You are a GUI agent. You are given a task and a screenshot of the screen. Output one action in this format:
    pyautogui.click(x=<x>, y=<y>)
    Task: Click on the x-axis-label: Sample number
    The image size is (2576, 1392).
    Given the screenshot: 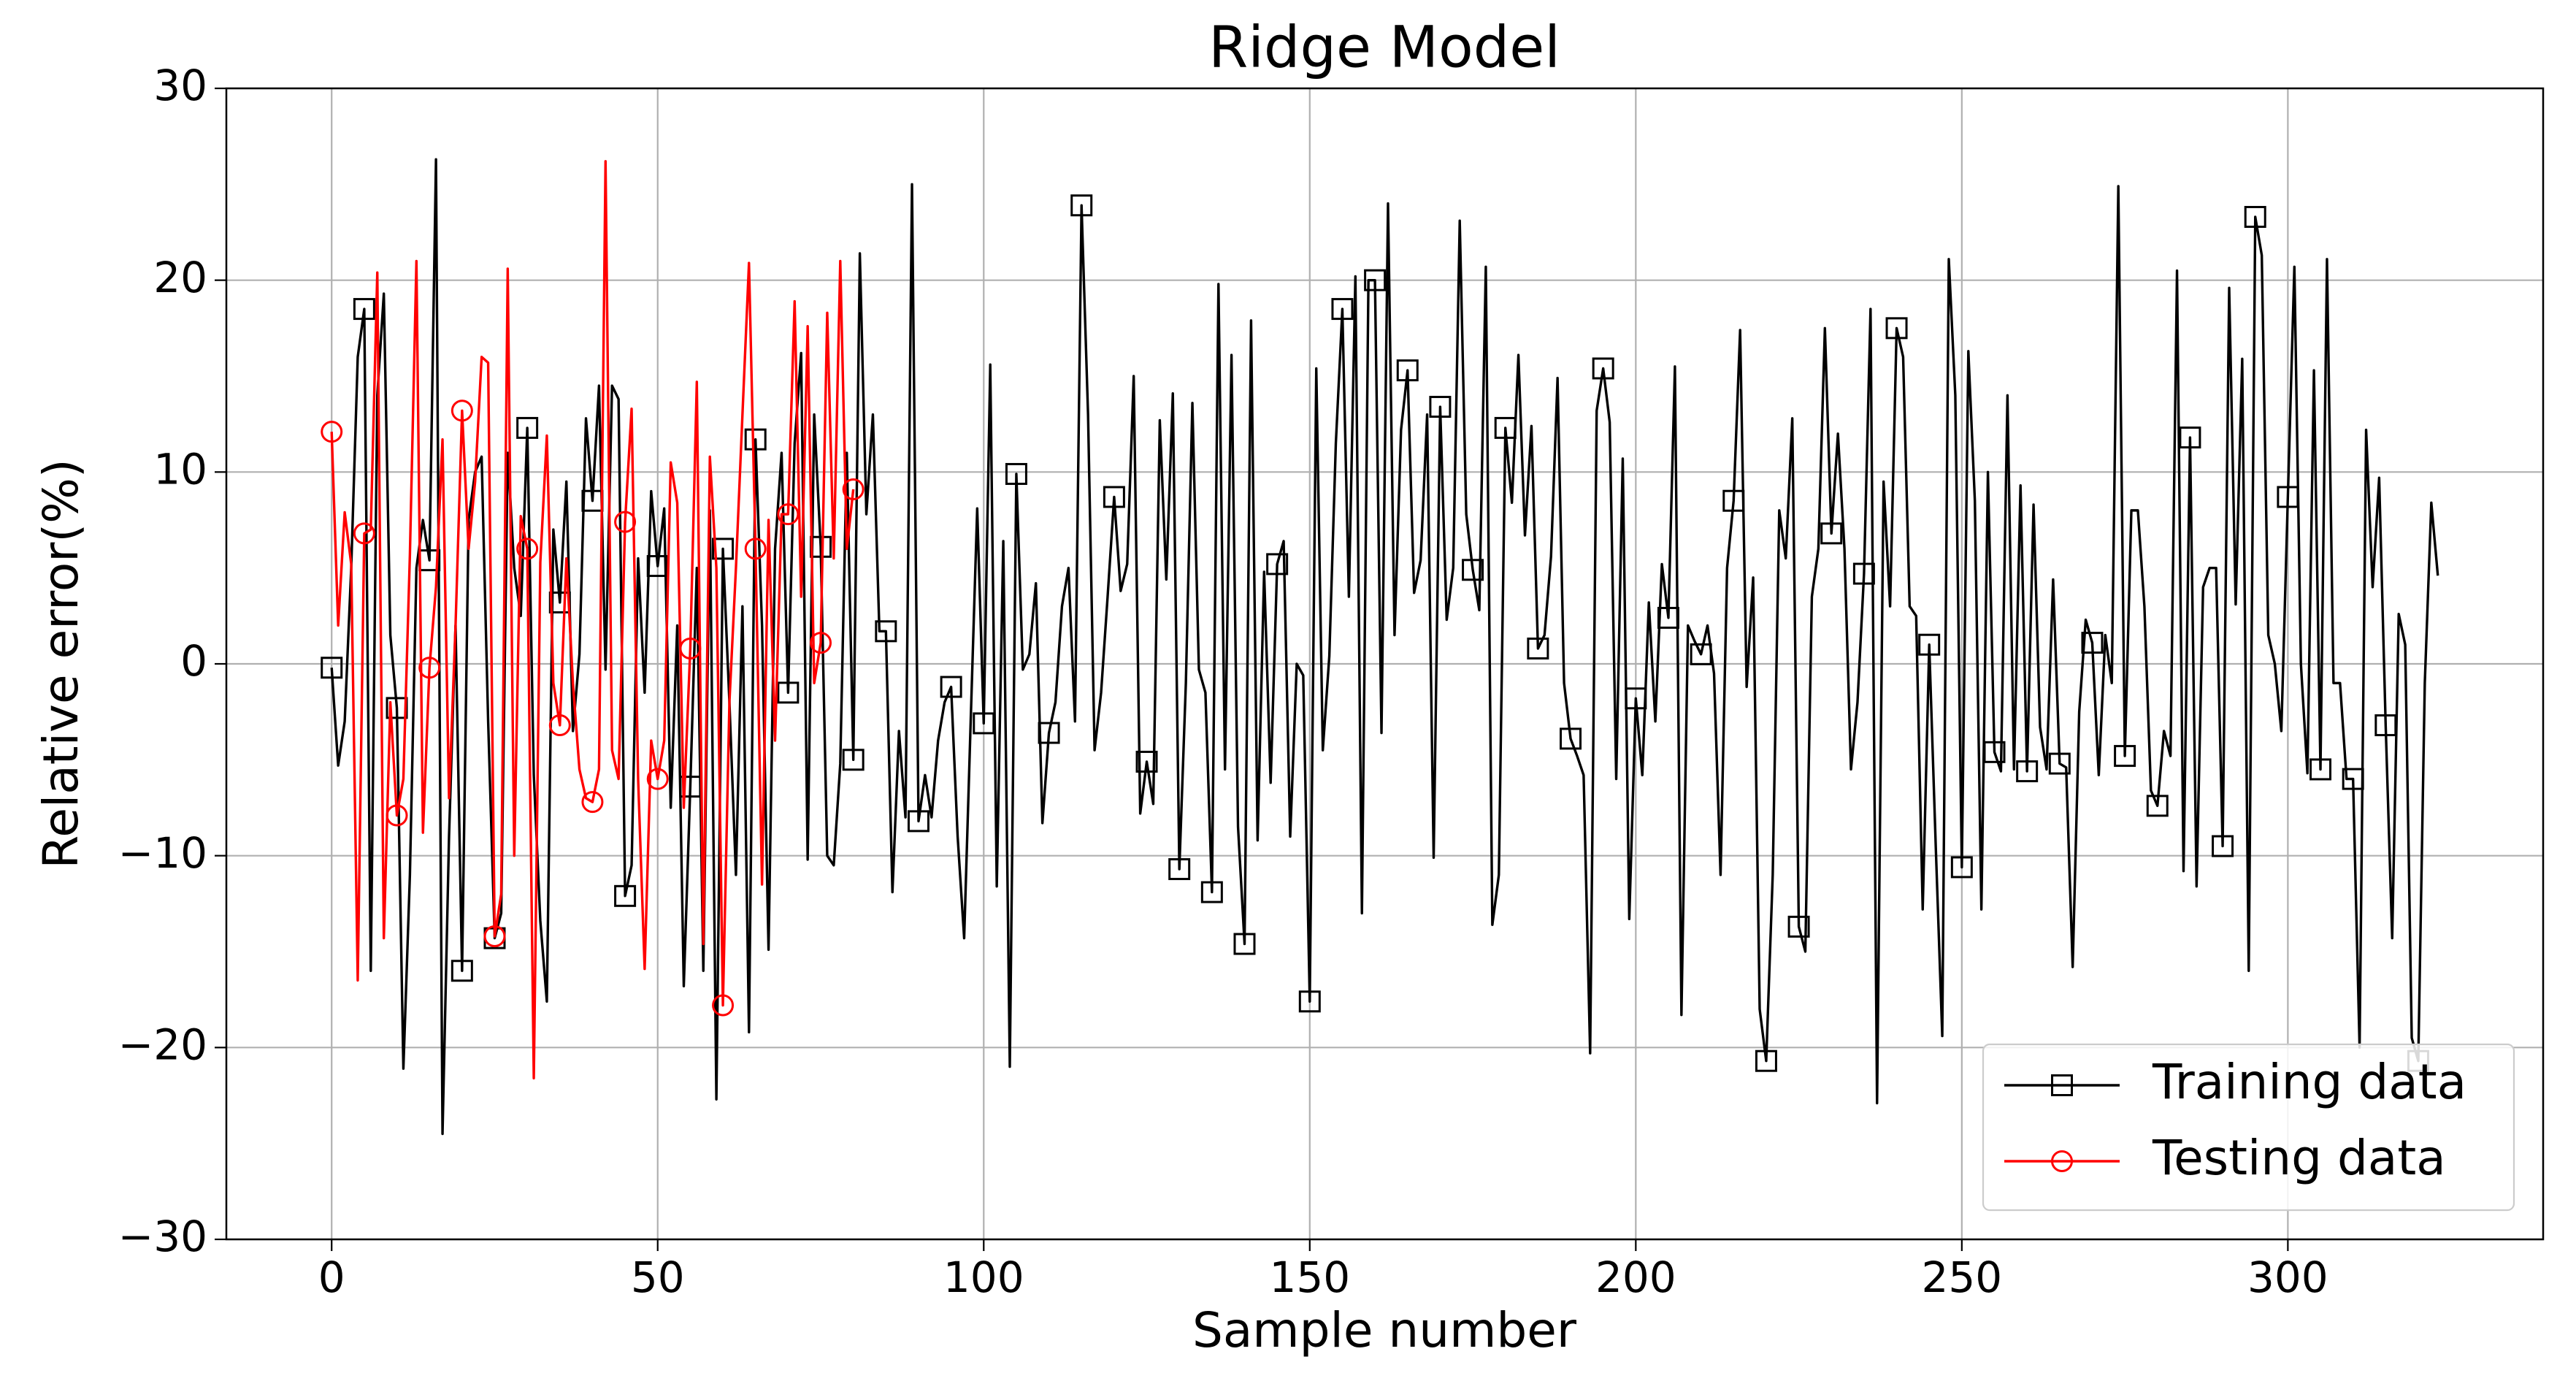 What is the action you would take?
    pyautogui.click(x=1384, y=1330)
    